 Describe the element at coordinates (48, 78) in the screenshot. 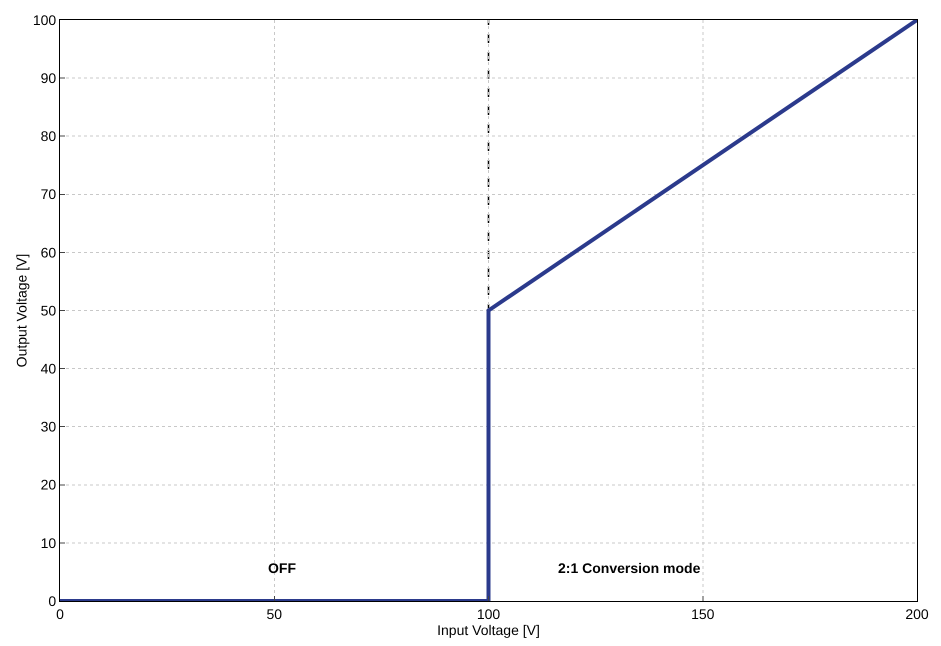

I see `y-tick-label: 90` at that location.